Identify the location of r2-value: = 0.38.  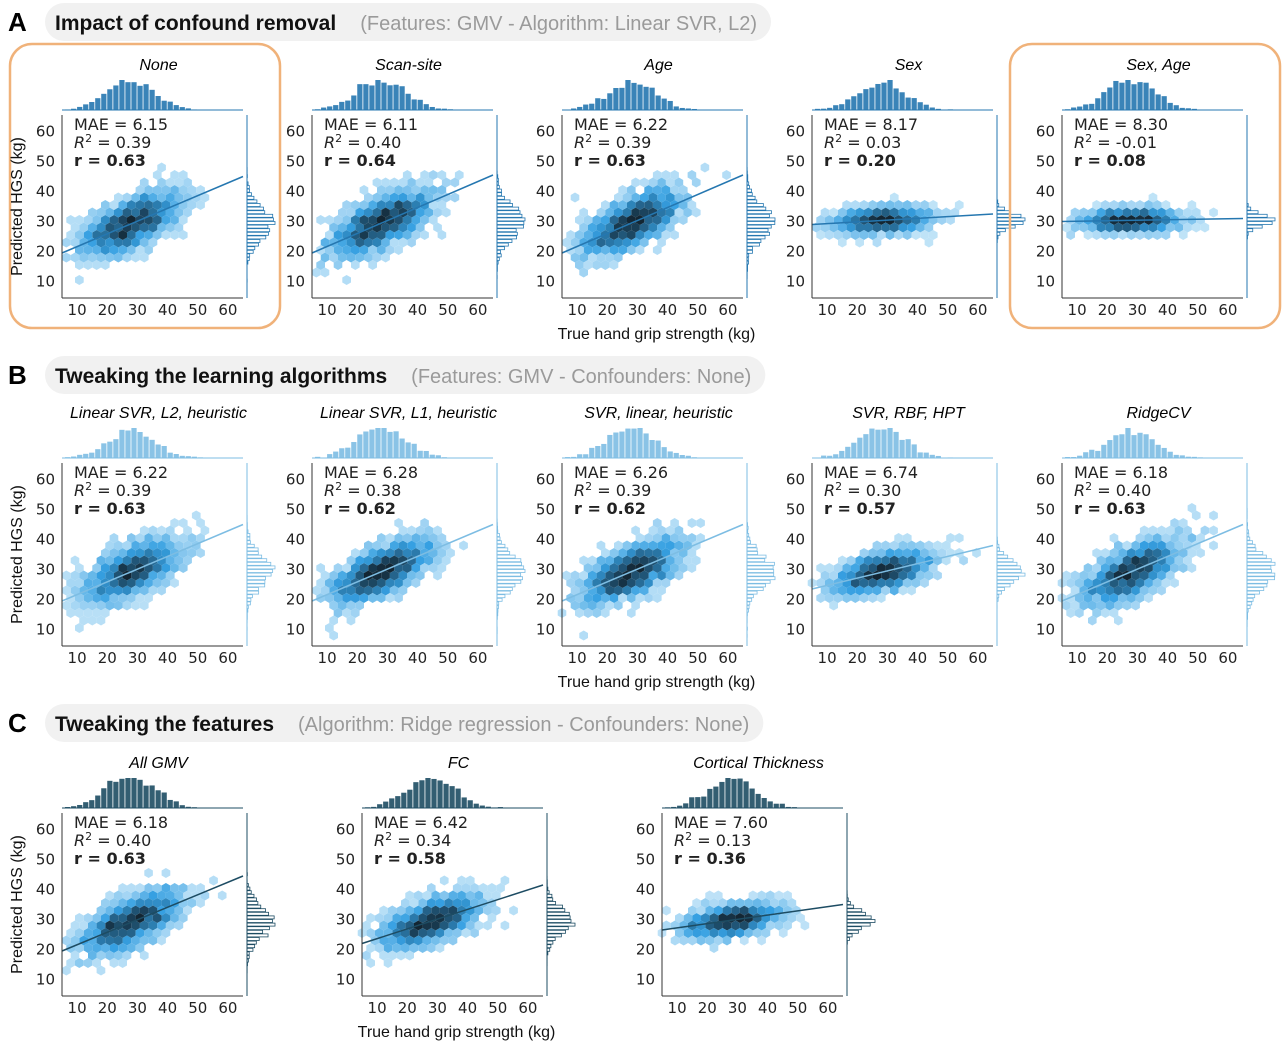
(371, 490).